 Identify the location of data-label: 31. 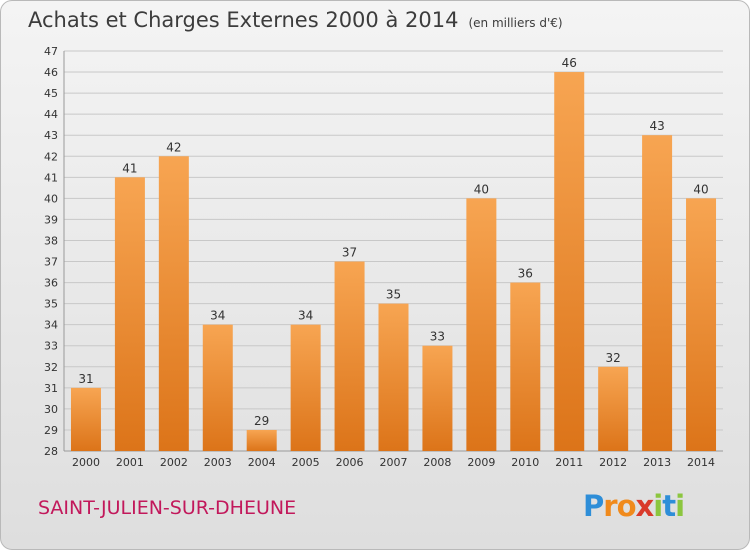
(85, 379).